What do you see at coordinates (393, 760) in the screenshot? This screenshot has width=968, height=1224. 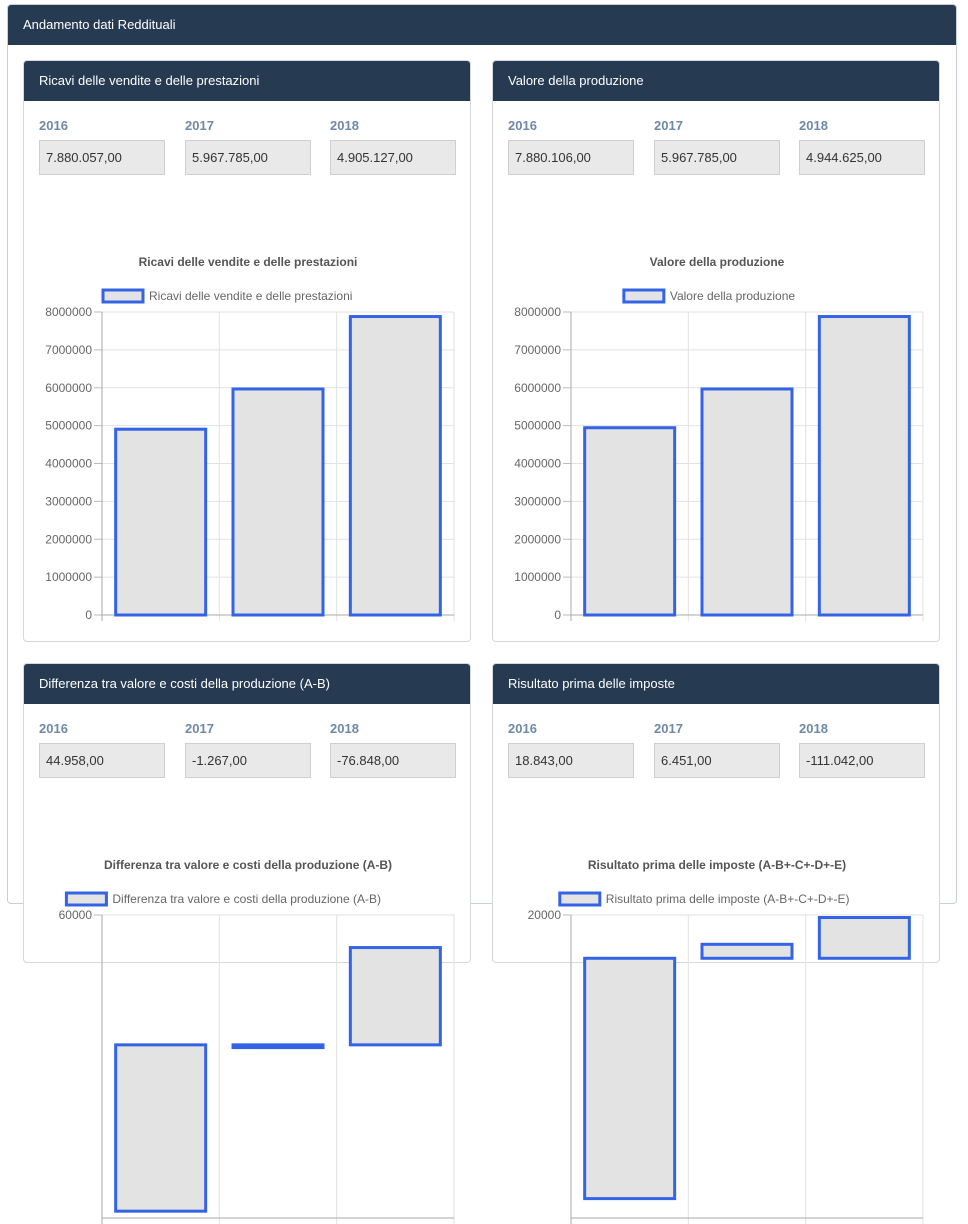 I see `year-value-field: -76.848,00` at bounding box center [393, 760].